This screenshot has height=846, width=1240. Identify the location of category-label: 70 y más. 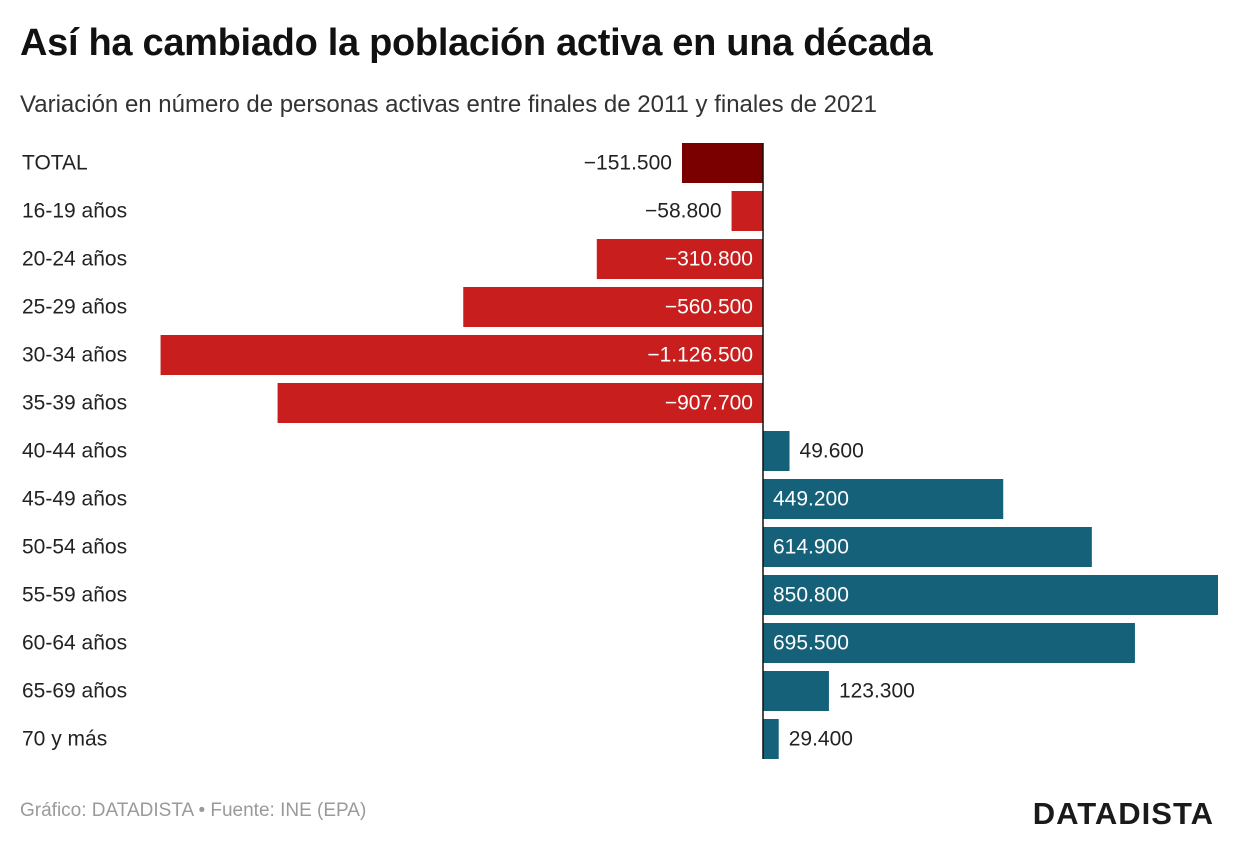
(64, 739).